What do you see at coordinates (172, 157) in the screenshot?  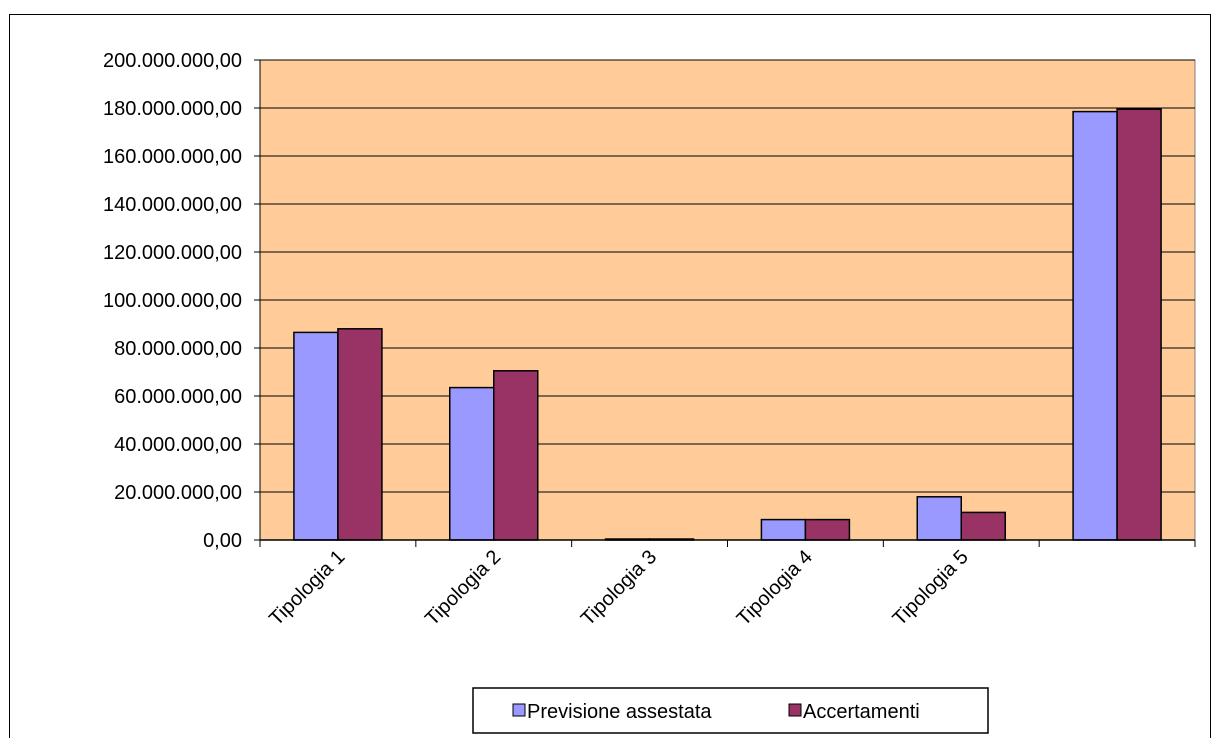 I see `y-tick-label: 160.000.000,00` at bounding box center [172, 157].